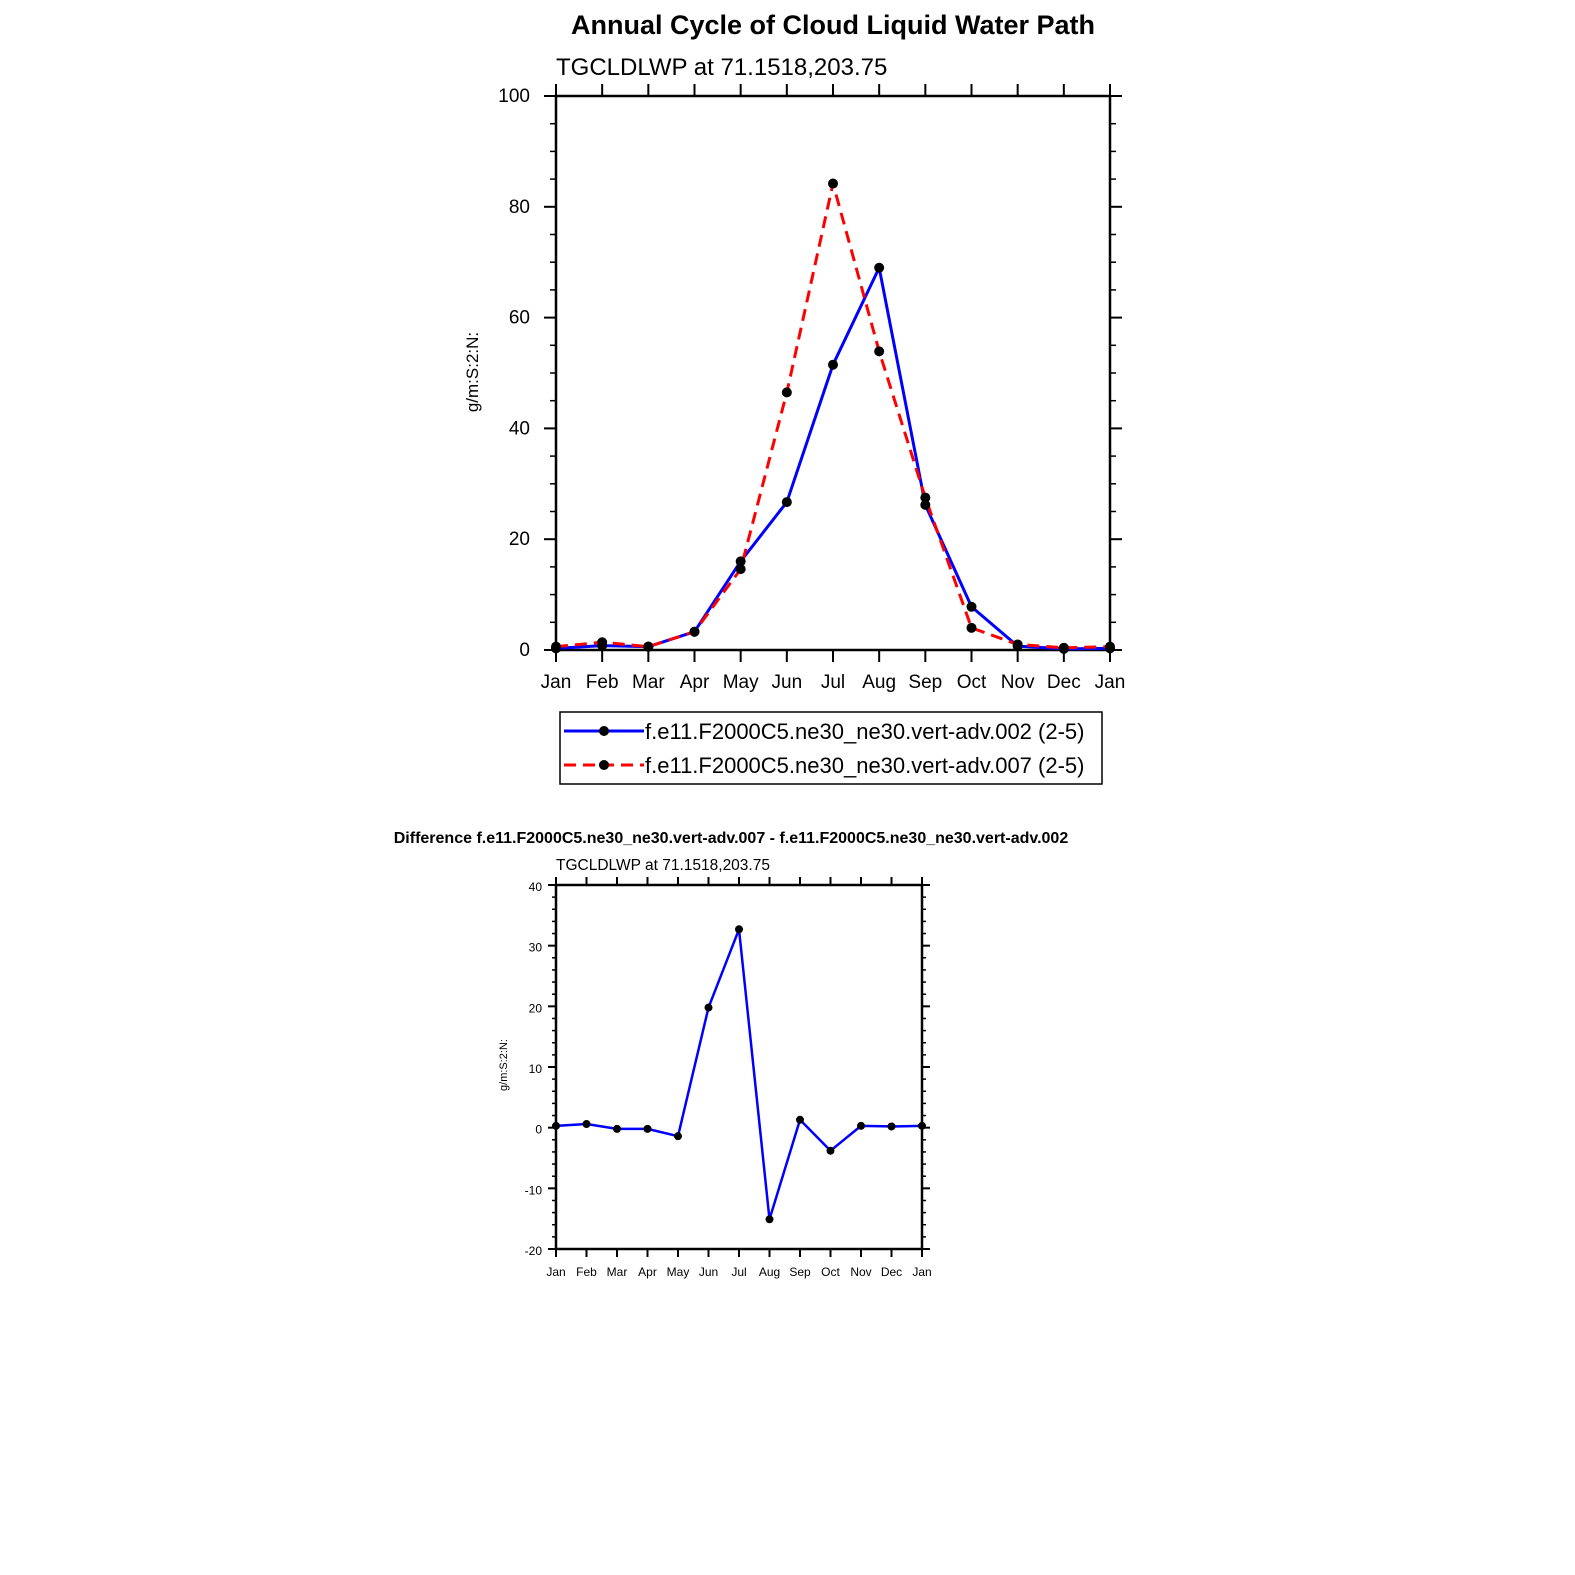  What do you see at coordinates (536, 948) in the screenshot?
I see `y-tick-label: 30` at bounding box center [536, 948].